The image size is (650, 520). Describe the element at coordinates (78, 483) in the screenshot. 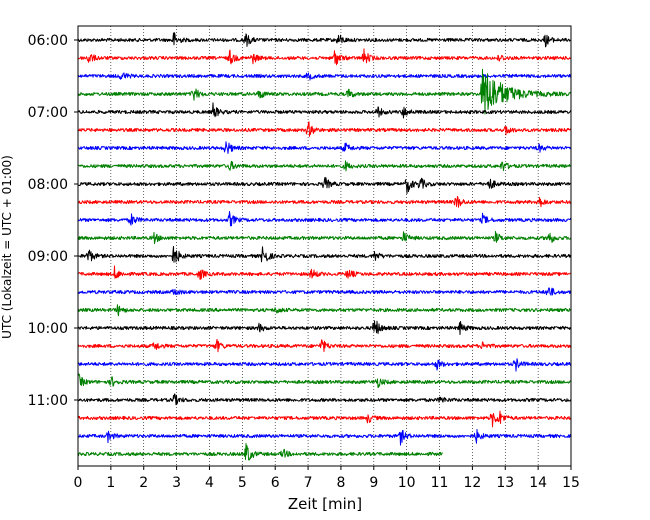

I see `x-tick-label: 0` at that location.